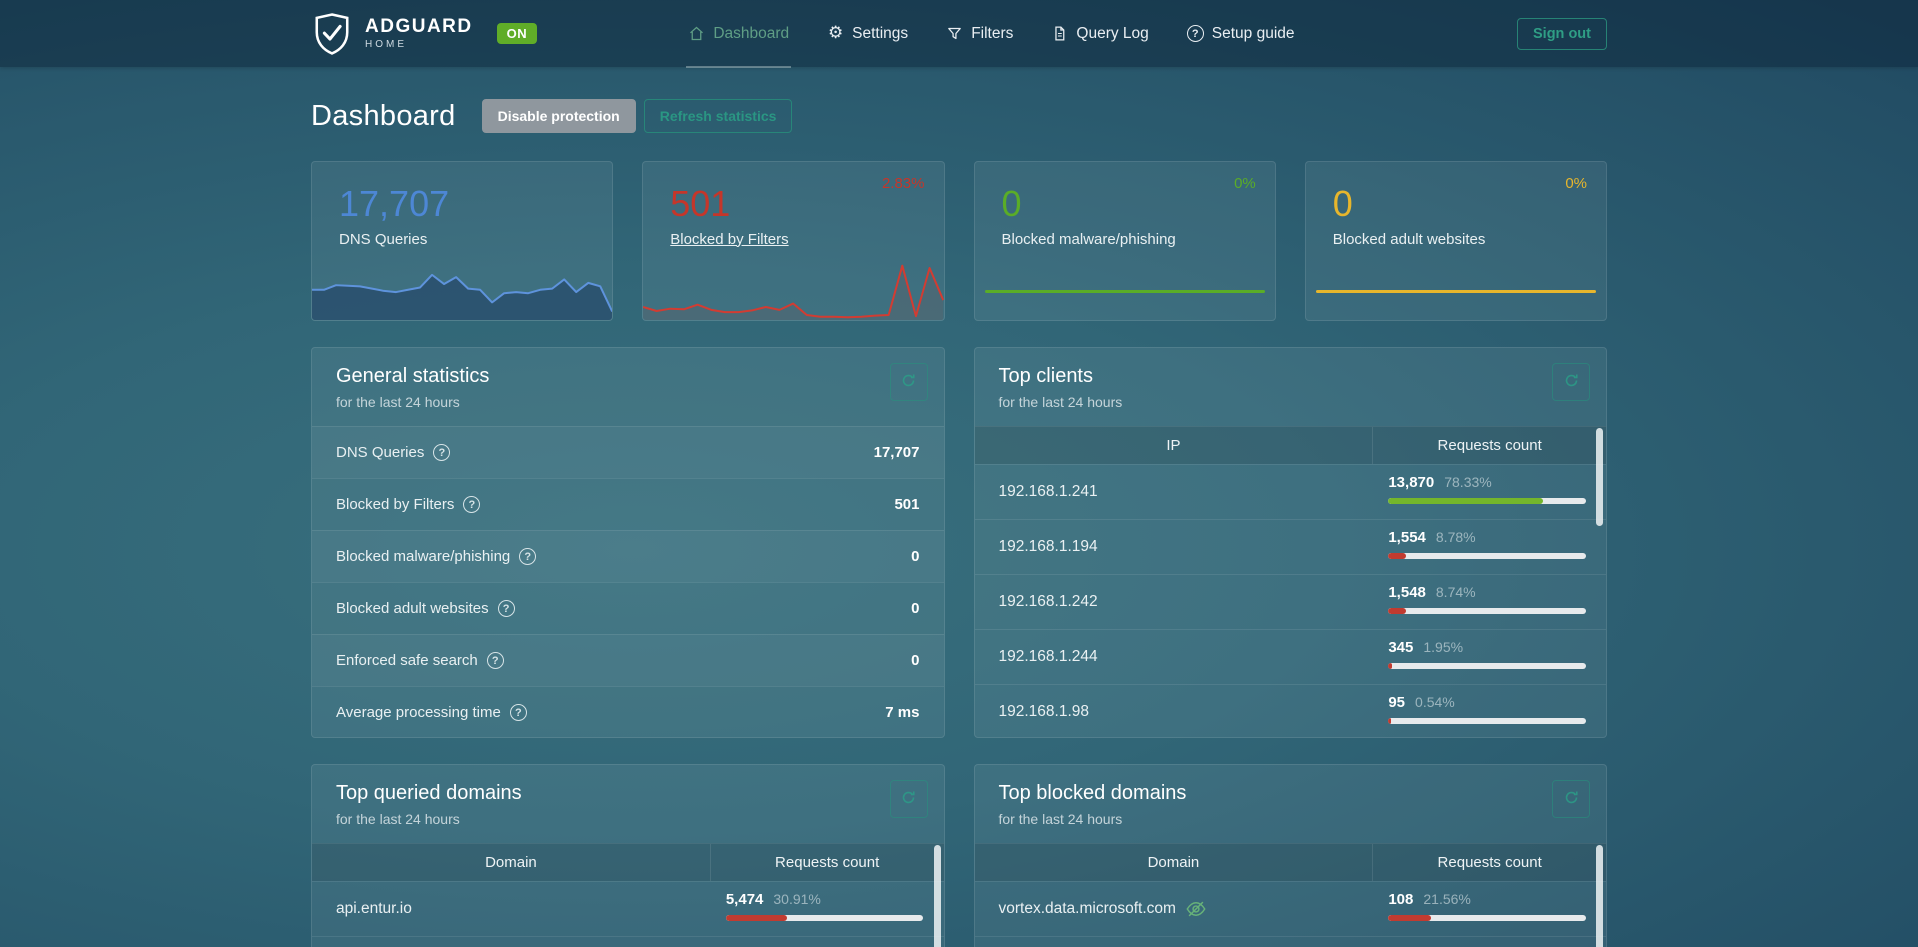  I want to click on blocked-malware-percent: 0%, so click(1245, 183).